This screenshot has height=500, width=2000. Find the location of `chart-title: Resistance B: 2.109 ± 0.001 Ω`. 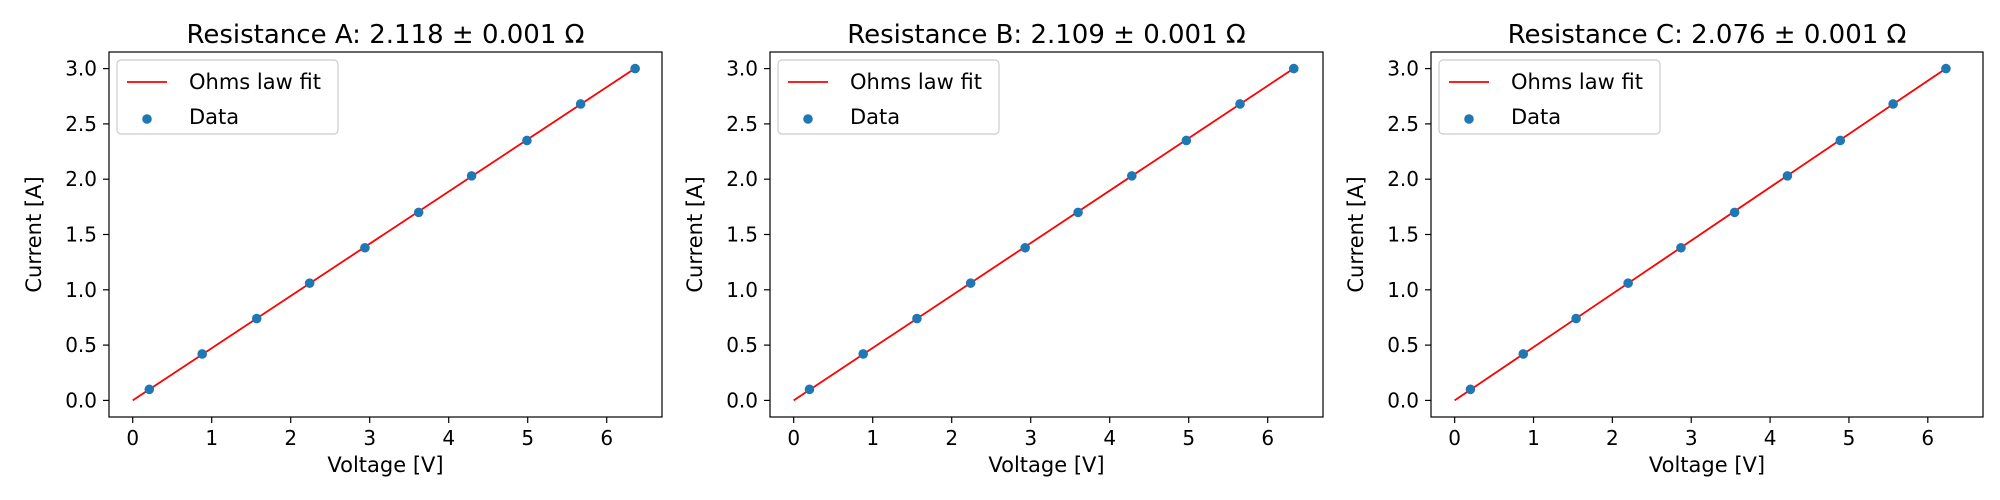

chart-title: Resistance B: 2.109 ± 0.001 Ω is located at coordinates (1046, 35).